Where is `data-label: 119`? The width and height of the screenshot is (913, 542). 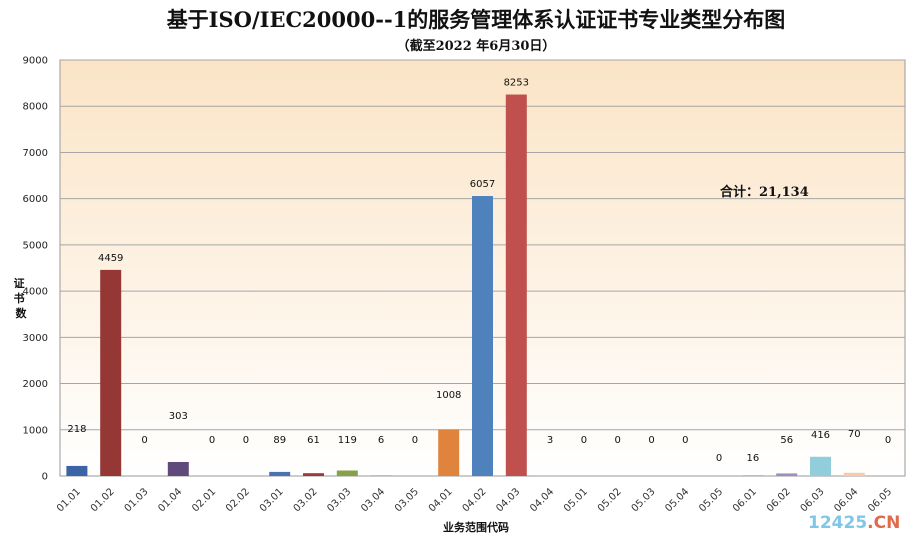
data-label: 119 is located at coordinates (347, 440).